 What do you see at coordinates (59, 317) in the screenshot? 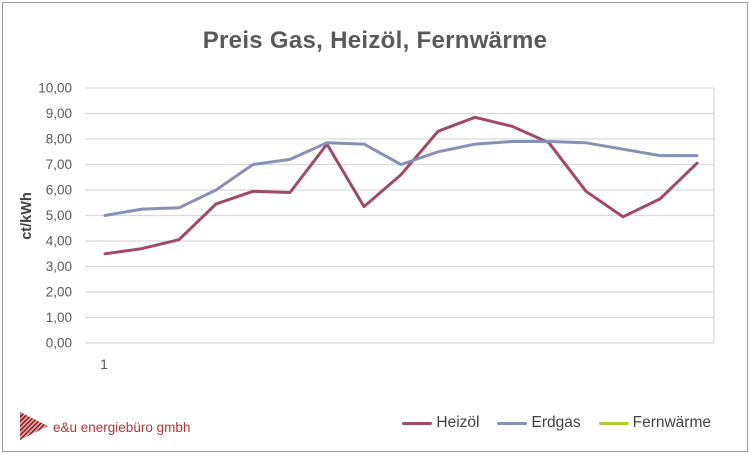
I see `y-tick-label: 1,00` at bounding box center [59, 317].